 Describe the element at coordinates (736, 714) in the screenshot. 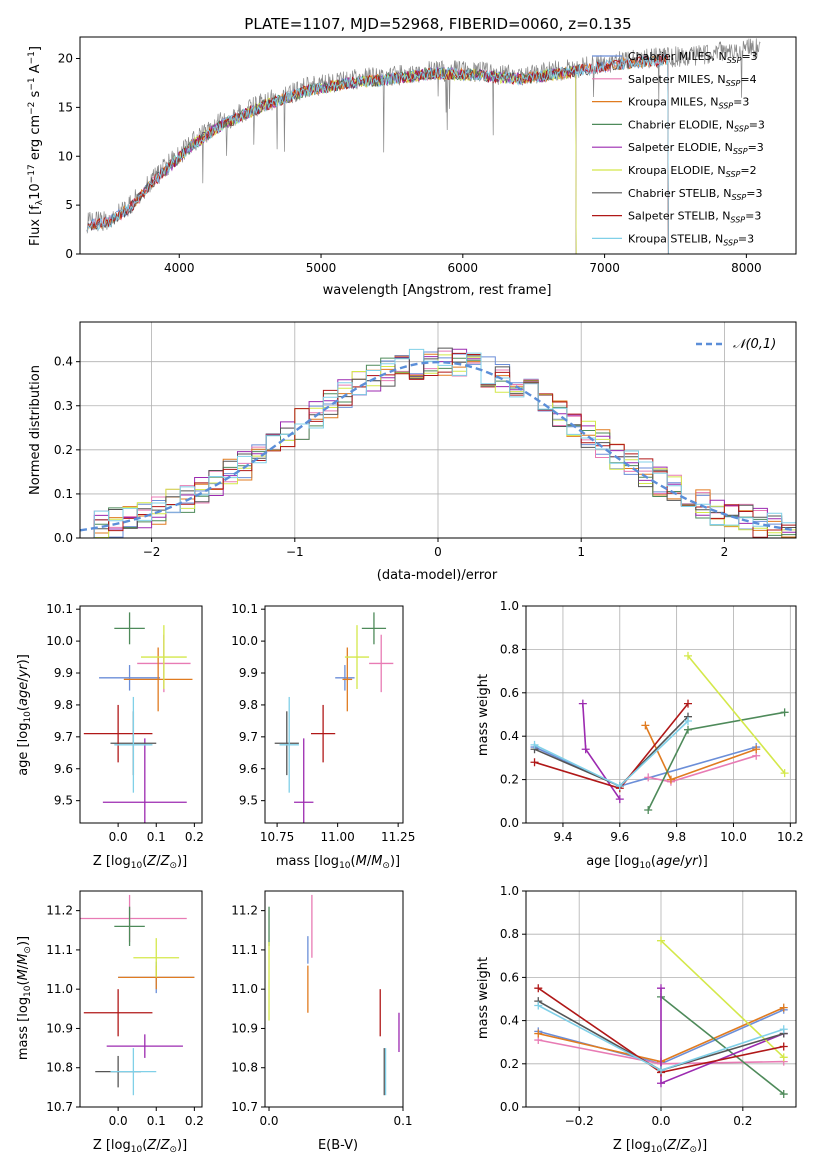

I see `weight-line-kroupa-elodie` at that location.